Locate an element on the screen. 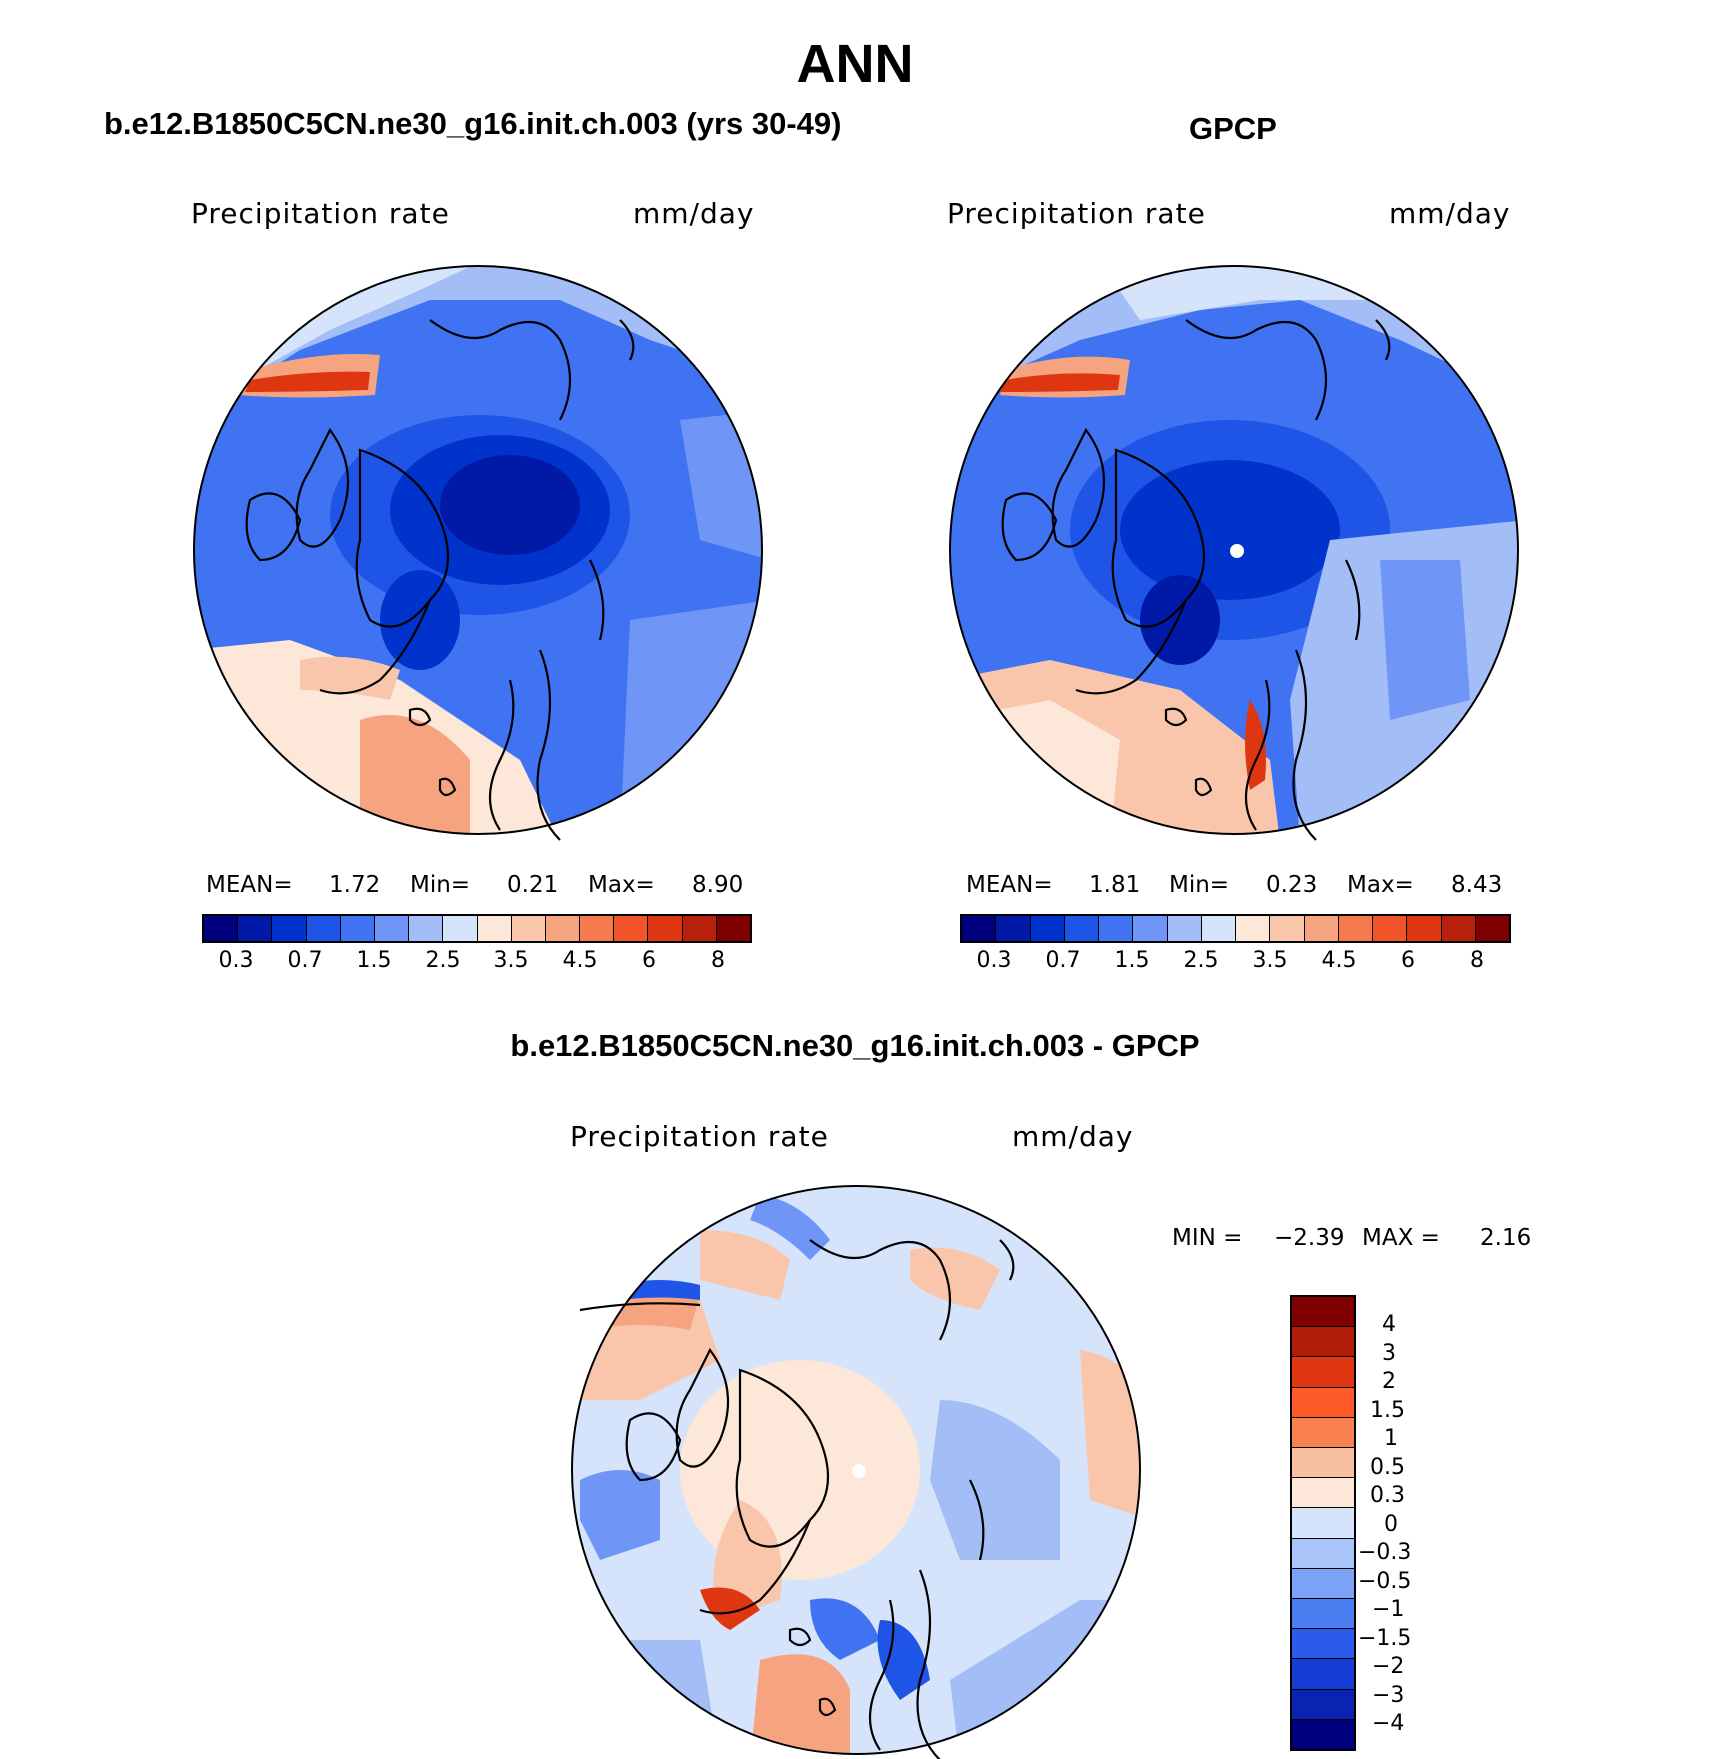 The image size is (1710, 1759). model-min-value: 0.21 is located at coordinates (533, 885).